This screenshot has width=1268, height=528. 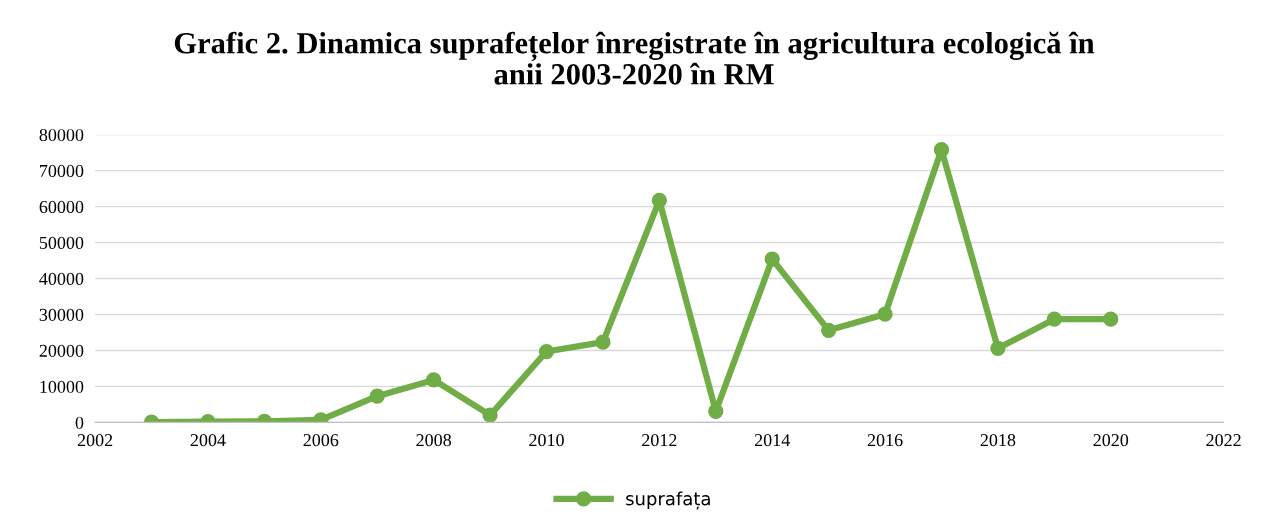 What do you see at coordinates (1111, 440) in the screenshot?
I see `x-tick-label: 2020` at bounding box center [1111, 440].